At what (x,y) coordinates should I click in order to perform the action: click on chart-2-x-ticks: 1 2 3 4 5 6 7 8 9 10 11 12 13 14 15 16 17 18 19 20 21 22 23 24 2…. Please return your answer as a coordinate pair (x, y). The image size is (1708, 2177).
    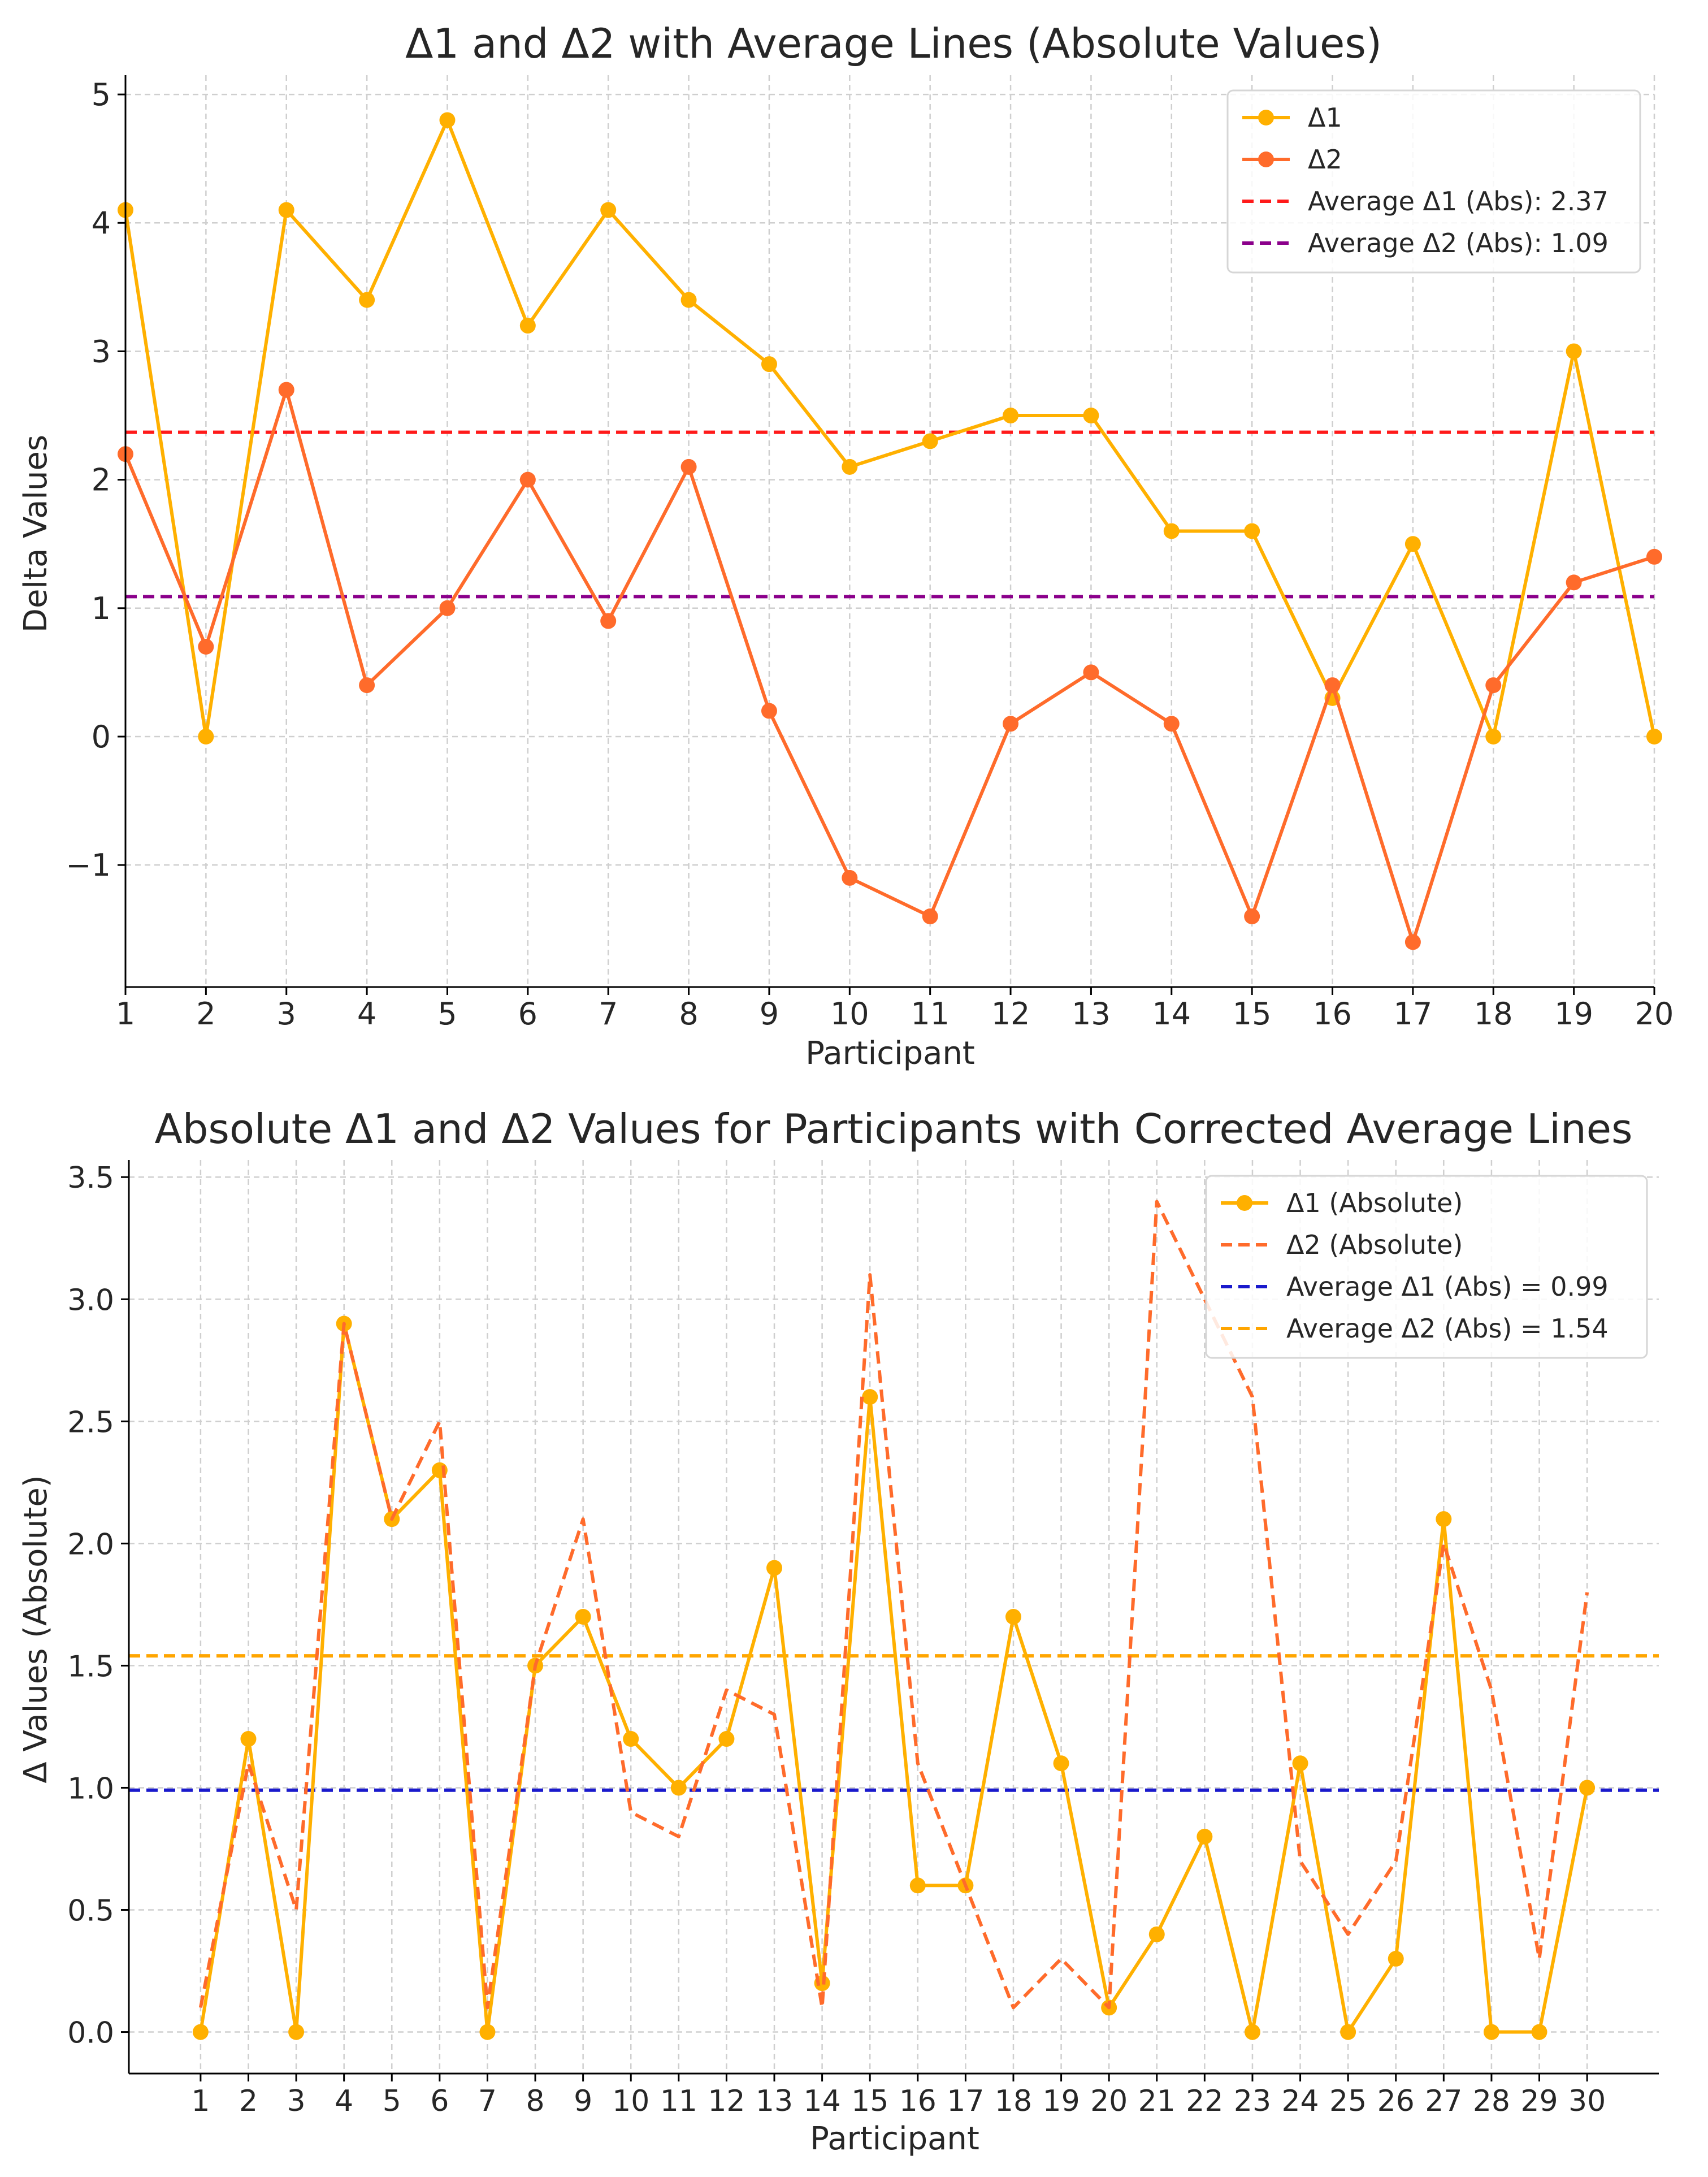
    Looking at the image, I should click on (899, 2096).